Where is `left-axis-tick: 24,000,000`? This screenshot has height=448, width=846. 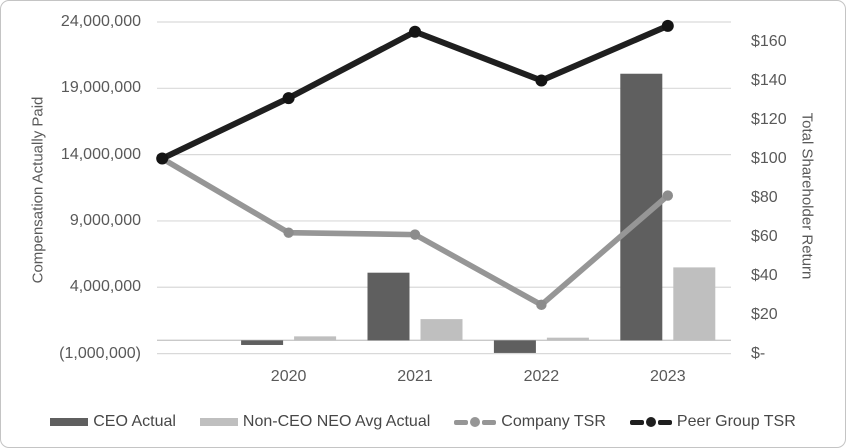
left-axis-tick: 24,000,000 is located at coordinates (100, 21).